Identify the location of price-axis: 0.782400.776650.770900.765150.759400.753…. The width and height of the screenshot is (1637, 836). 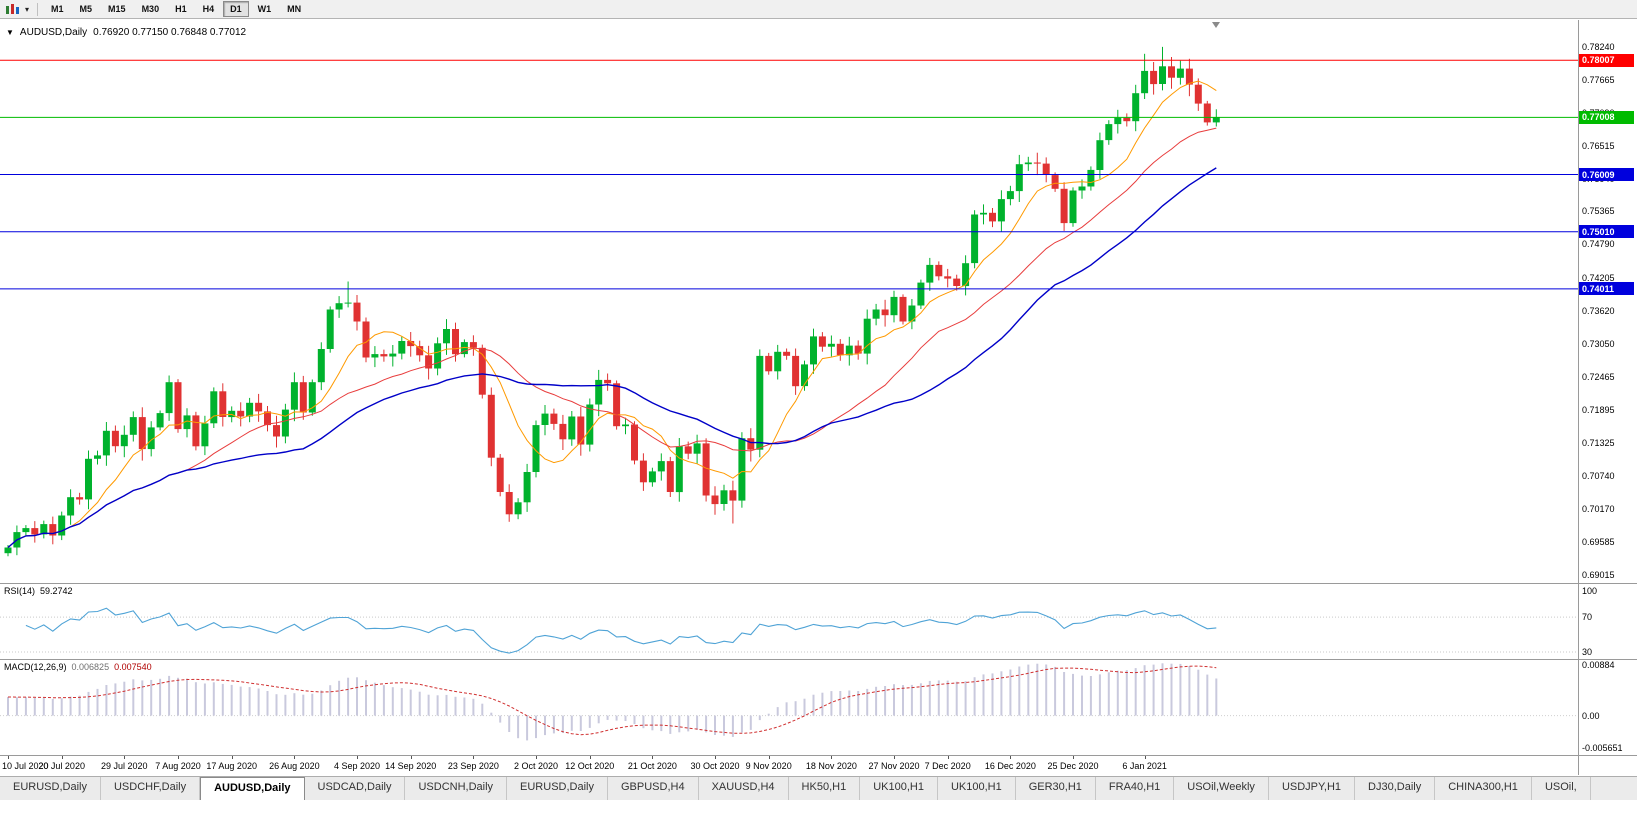
(1608, 301).